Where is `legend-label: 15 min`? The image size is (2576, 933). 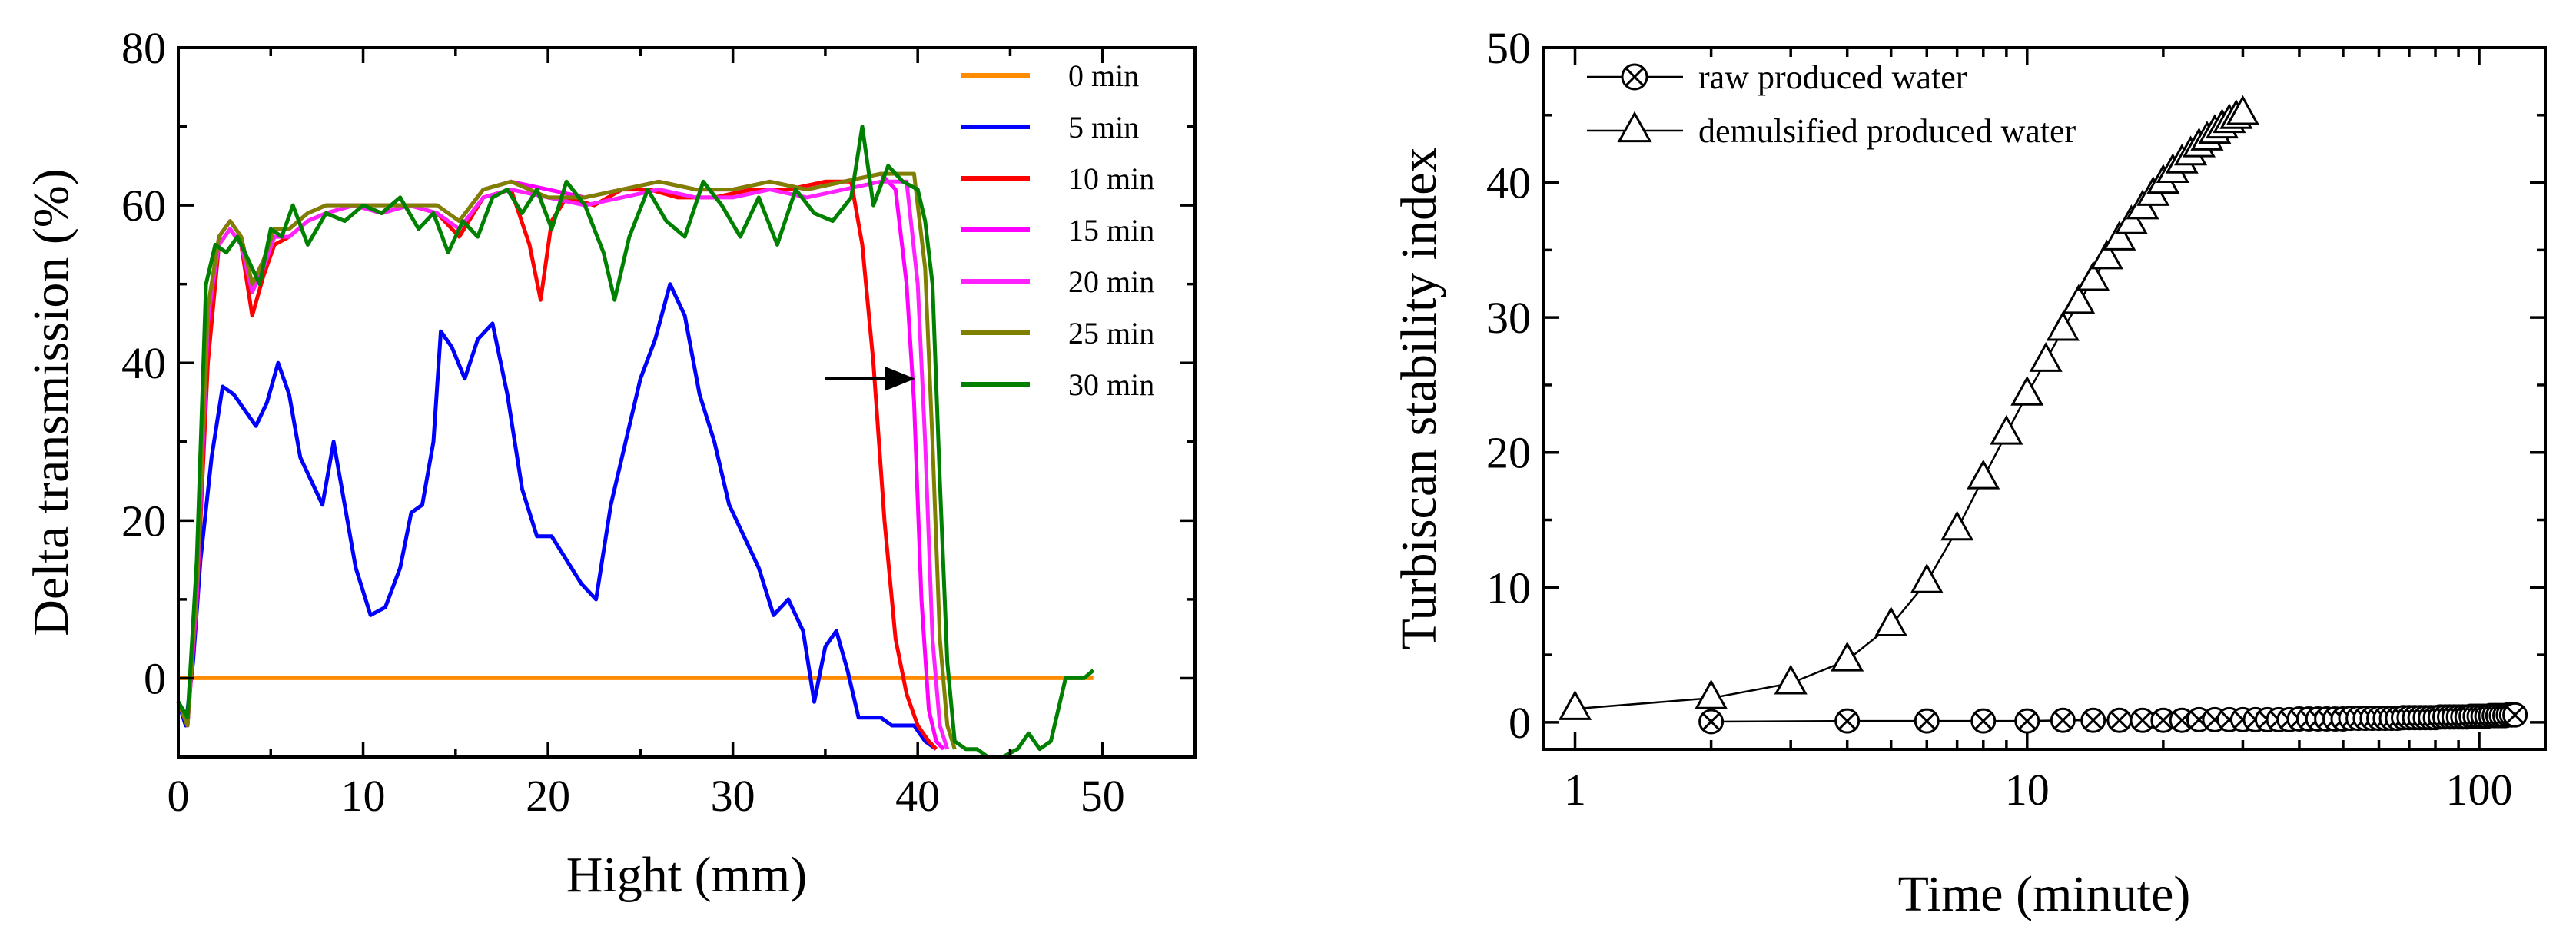
legend-label: 15 min is located at coordinates (1111, 230).